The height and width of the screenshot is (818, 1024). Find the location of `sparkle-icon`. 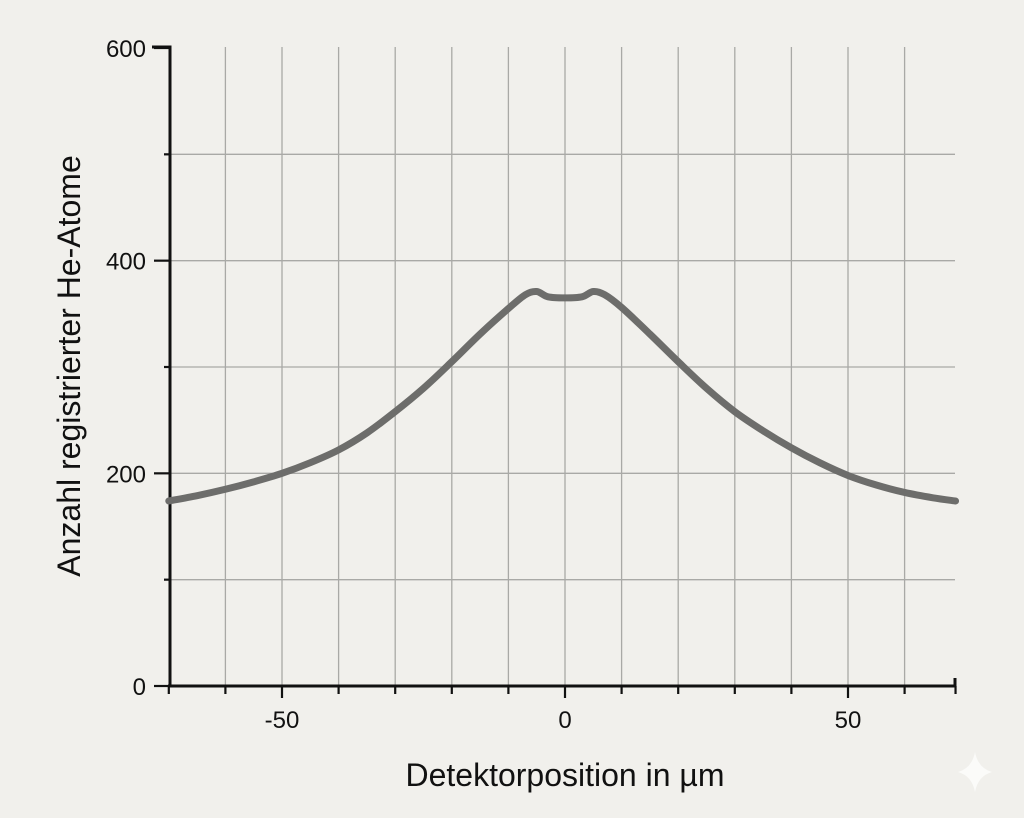

sparkle-icon is located at coordinates (975, 772).